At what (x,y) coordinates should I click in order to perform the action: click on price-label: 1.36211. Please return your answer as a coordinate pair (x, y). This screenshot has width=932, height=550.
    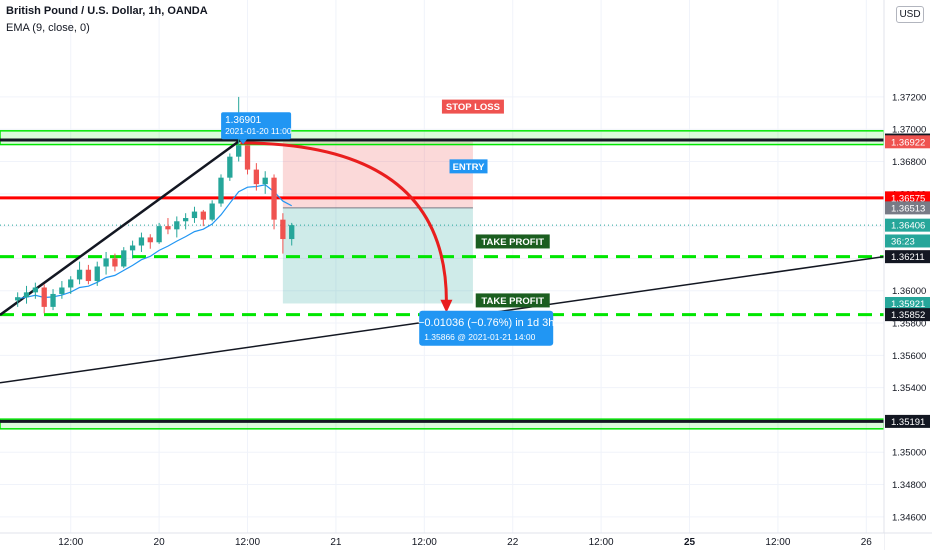
    Looking at the image, I should click on (907, 257).